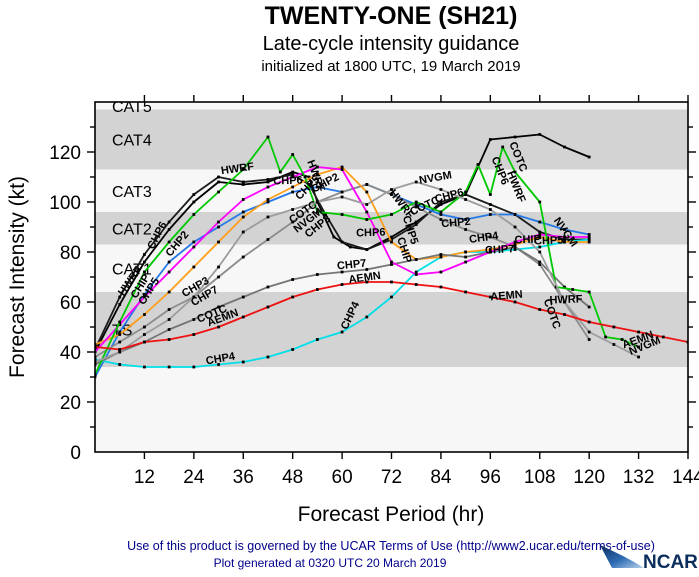  Describe the element at coordinates (132, 229) in the screenshot. I see `band-label-cat2: CAT2` at that location.